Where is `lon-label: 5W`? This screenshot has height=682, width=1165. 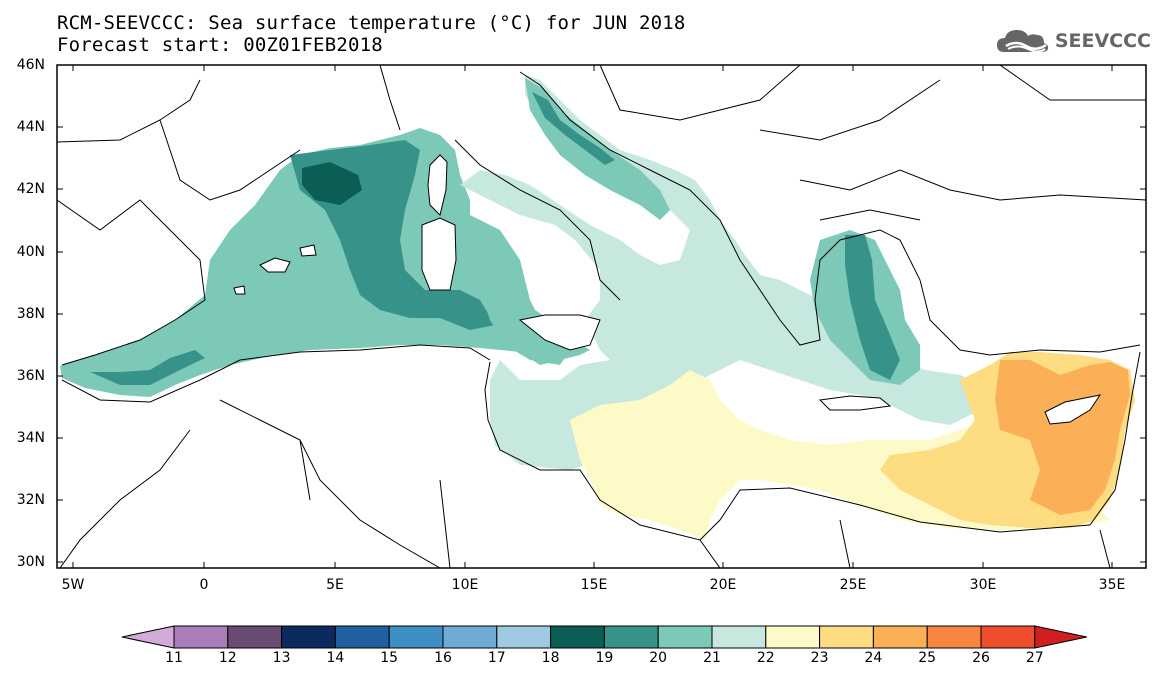 lon-label: 5W is located at coordinates (73, 585).